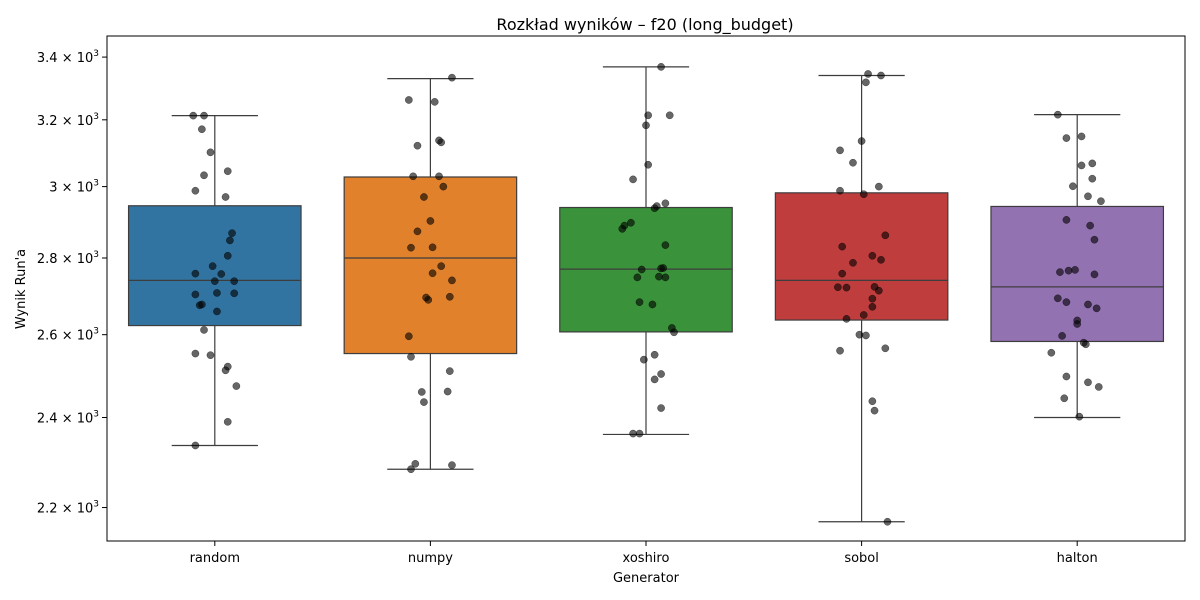 This screenshot has height=600, width=1200. Describe the element at coordinates (68, 57) in the screenshot. I see `y-tick-label: 3.4 × 103` at that location.